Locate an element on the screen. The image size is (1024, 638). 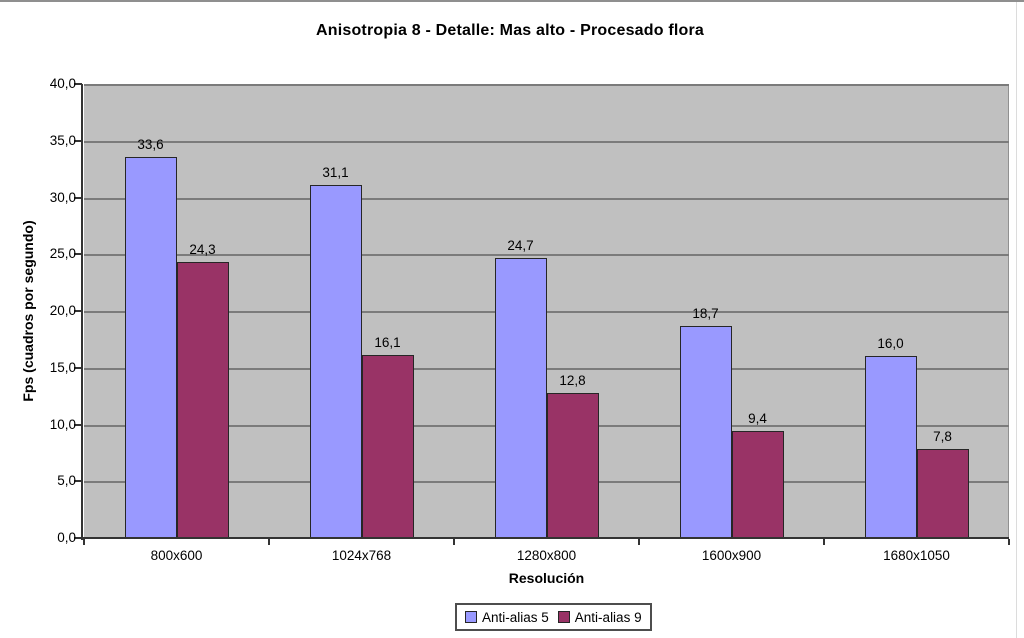
y-tick-label: 40,0 is located at coordinates (62, 83).